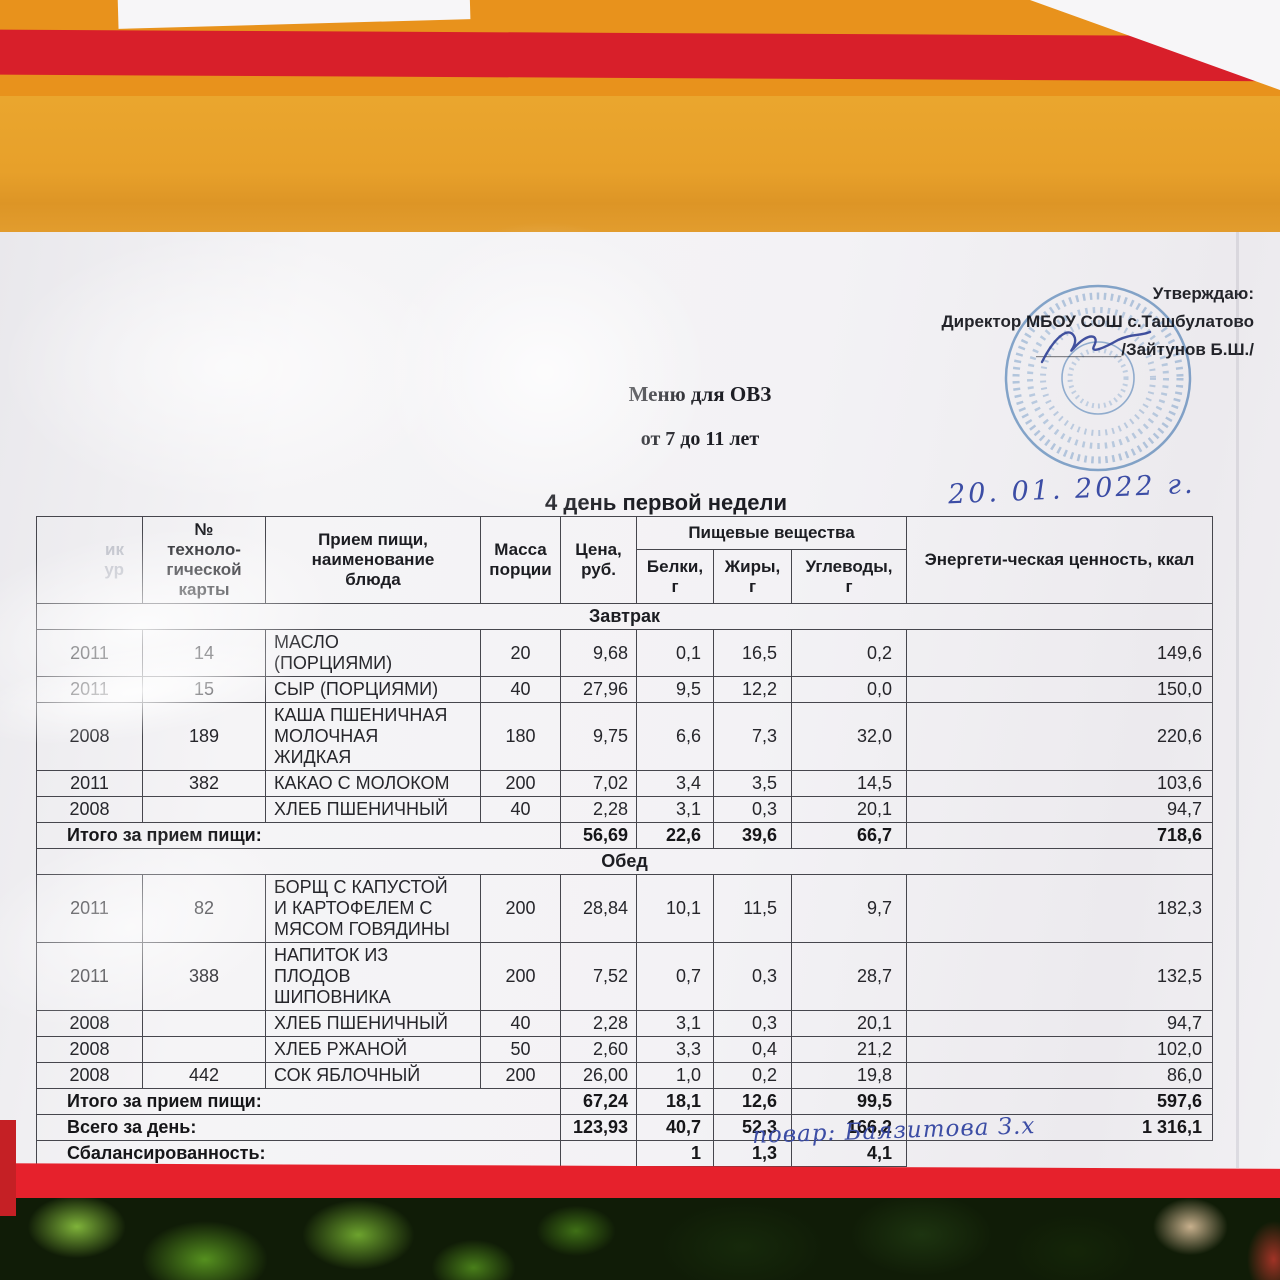 The width and height of the screenshot is (1280, 1280). What do you see at coordinates (1203, 293) in the screenshot?
I see `approval-line: Утверждаю:` at bounding box center [1203, 293].